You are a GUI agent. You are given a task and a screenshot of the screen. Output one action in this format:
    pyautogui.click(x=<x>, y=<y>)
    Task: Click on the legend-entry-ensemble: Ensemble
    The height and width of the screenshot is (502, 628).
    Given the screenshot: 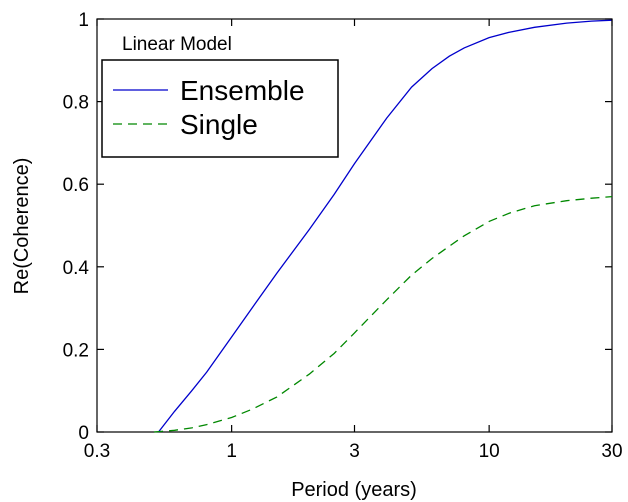 What is the action you would take?
    pyautogui.click(x=242, y=90)
    